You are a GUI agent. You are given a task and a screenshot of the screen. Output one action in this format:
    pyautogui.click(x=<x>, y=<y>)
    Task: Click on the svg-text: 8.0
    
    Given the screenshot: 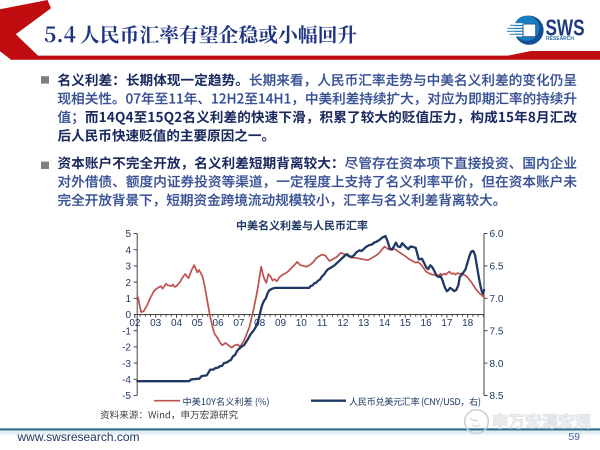 What is the action you would take?
    pyautogui.click(x=497, y=364)
    